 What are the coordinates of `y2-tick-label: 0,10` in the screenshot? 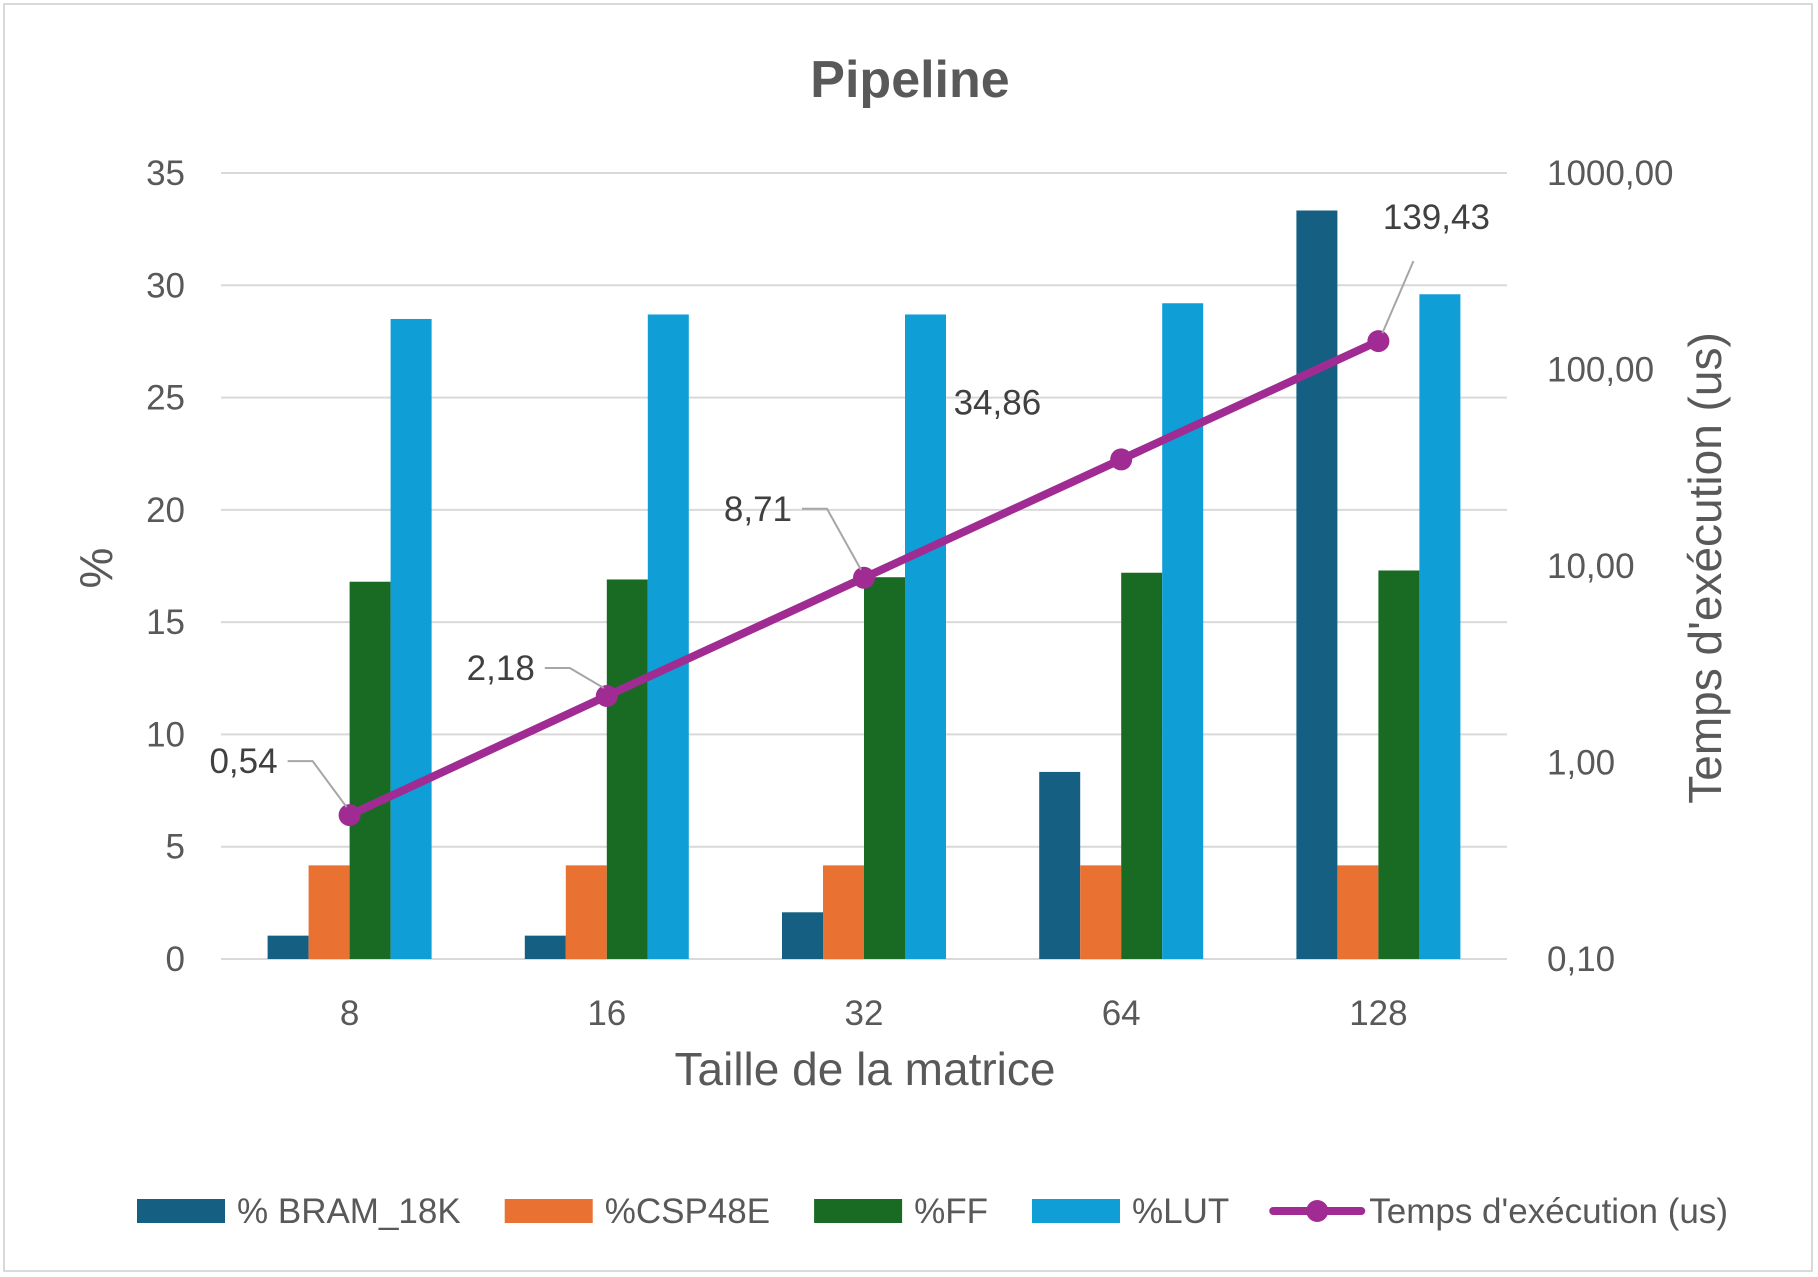 It's located at (1581, 959).